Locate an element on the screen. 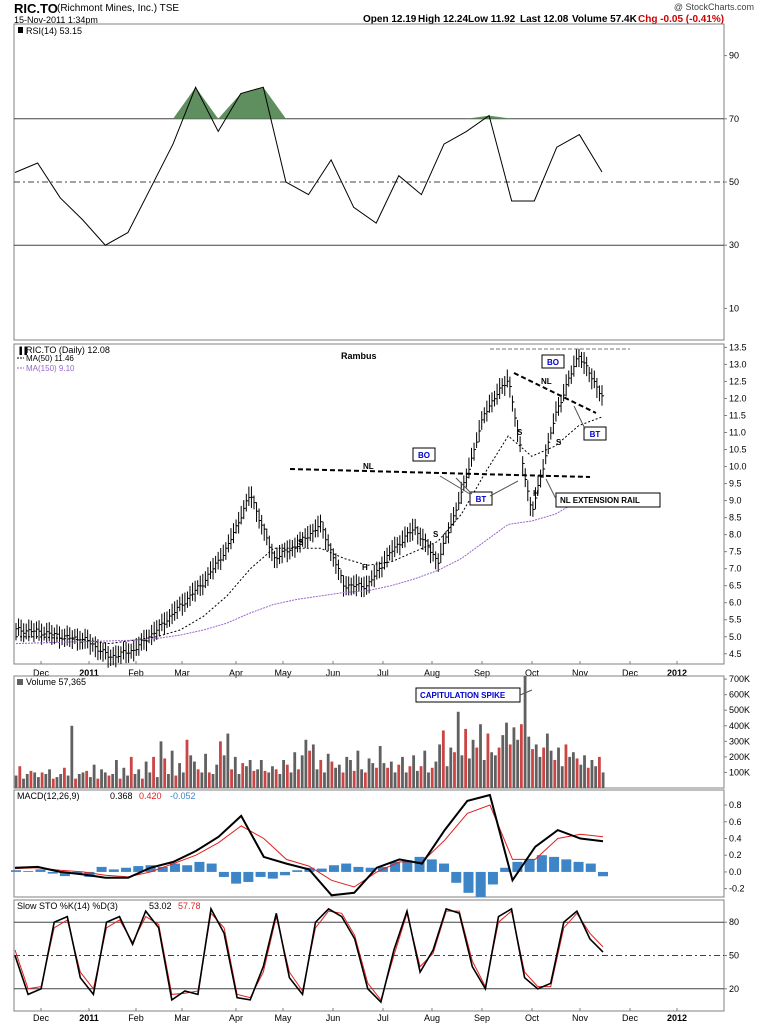 The width and height of the screenshot is (763, 1024). rsi-y-tick-label: 10 is located at coordinates (734, 308).